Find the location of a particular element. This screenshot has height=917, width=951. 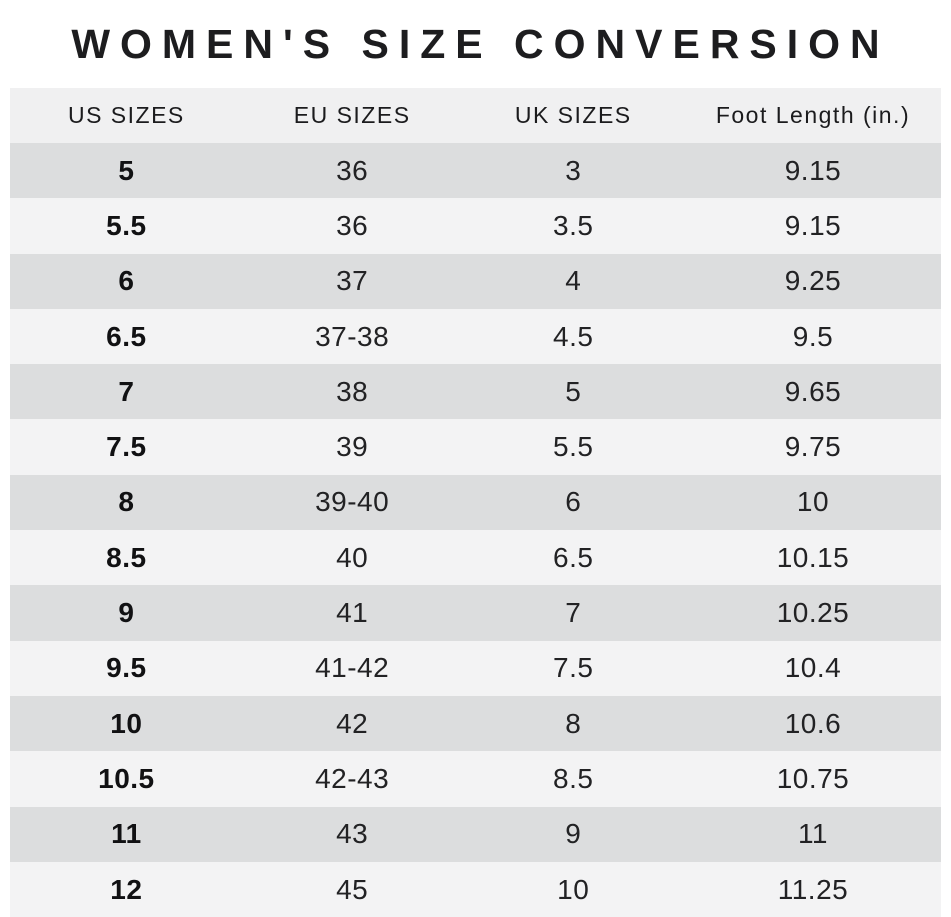

table-row: 6.5 37-38 4.5 9.5 is located at coordinates (475, 336).